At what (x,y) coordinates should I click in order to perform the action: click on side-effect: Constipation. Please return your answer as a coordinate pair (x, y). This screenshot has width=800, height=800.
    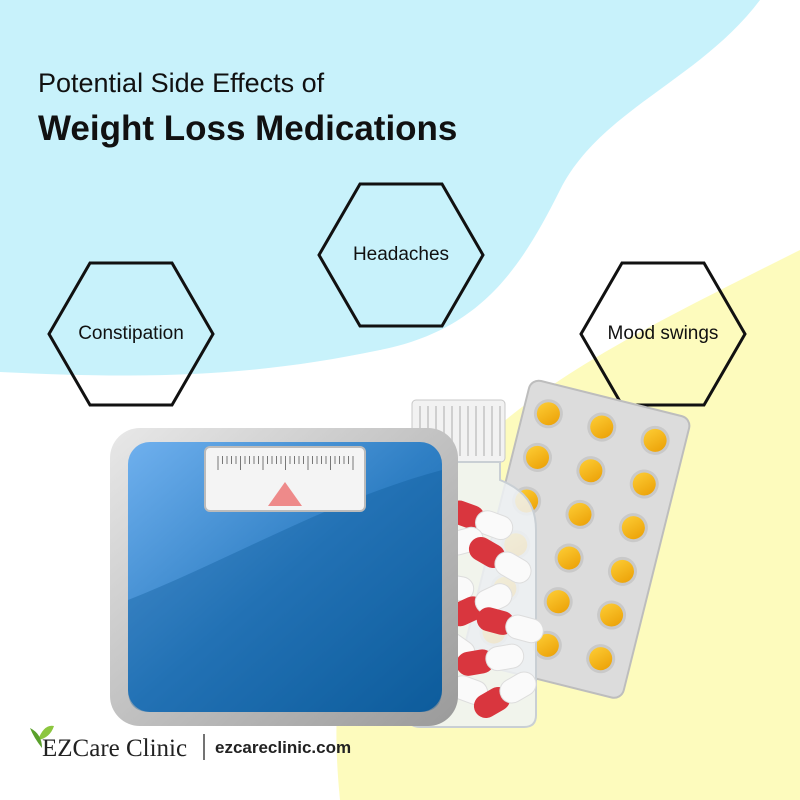
    Looking at the image, I should click on (131, 334).